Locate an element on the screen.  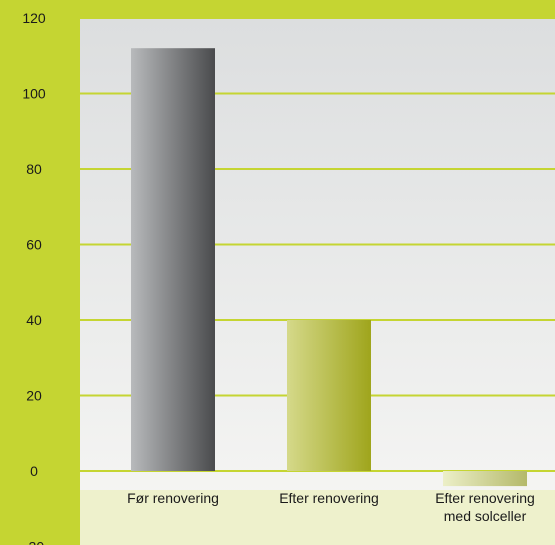
y-tick-label: 60 is located at coordinates (34, 245).